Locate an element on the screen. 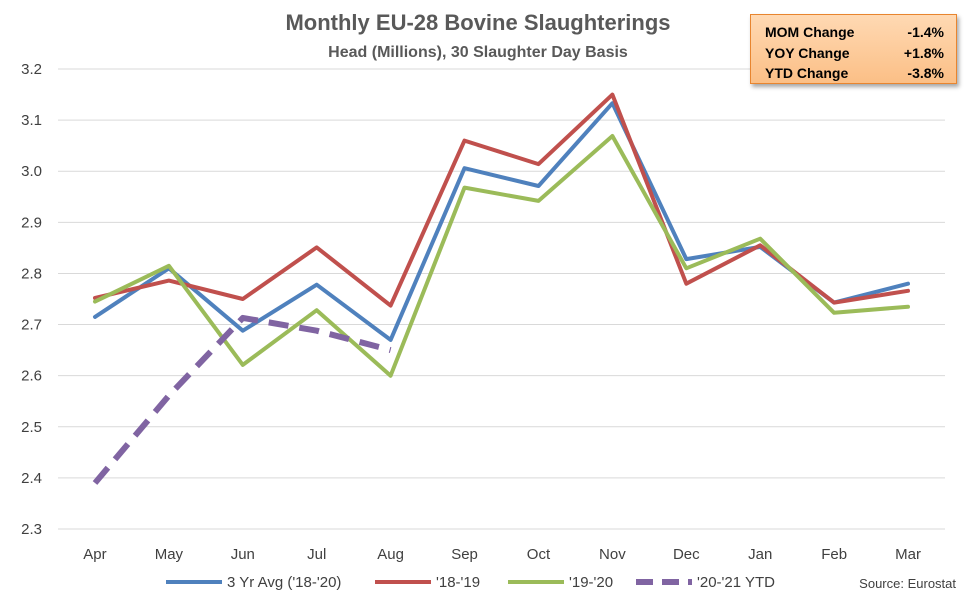  x-axis: Apr May Jun Jul Aug Sep Oct Nov Dec Jan Feb Mar is located at coordinates (502, 554).